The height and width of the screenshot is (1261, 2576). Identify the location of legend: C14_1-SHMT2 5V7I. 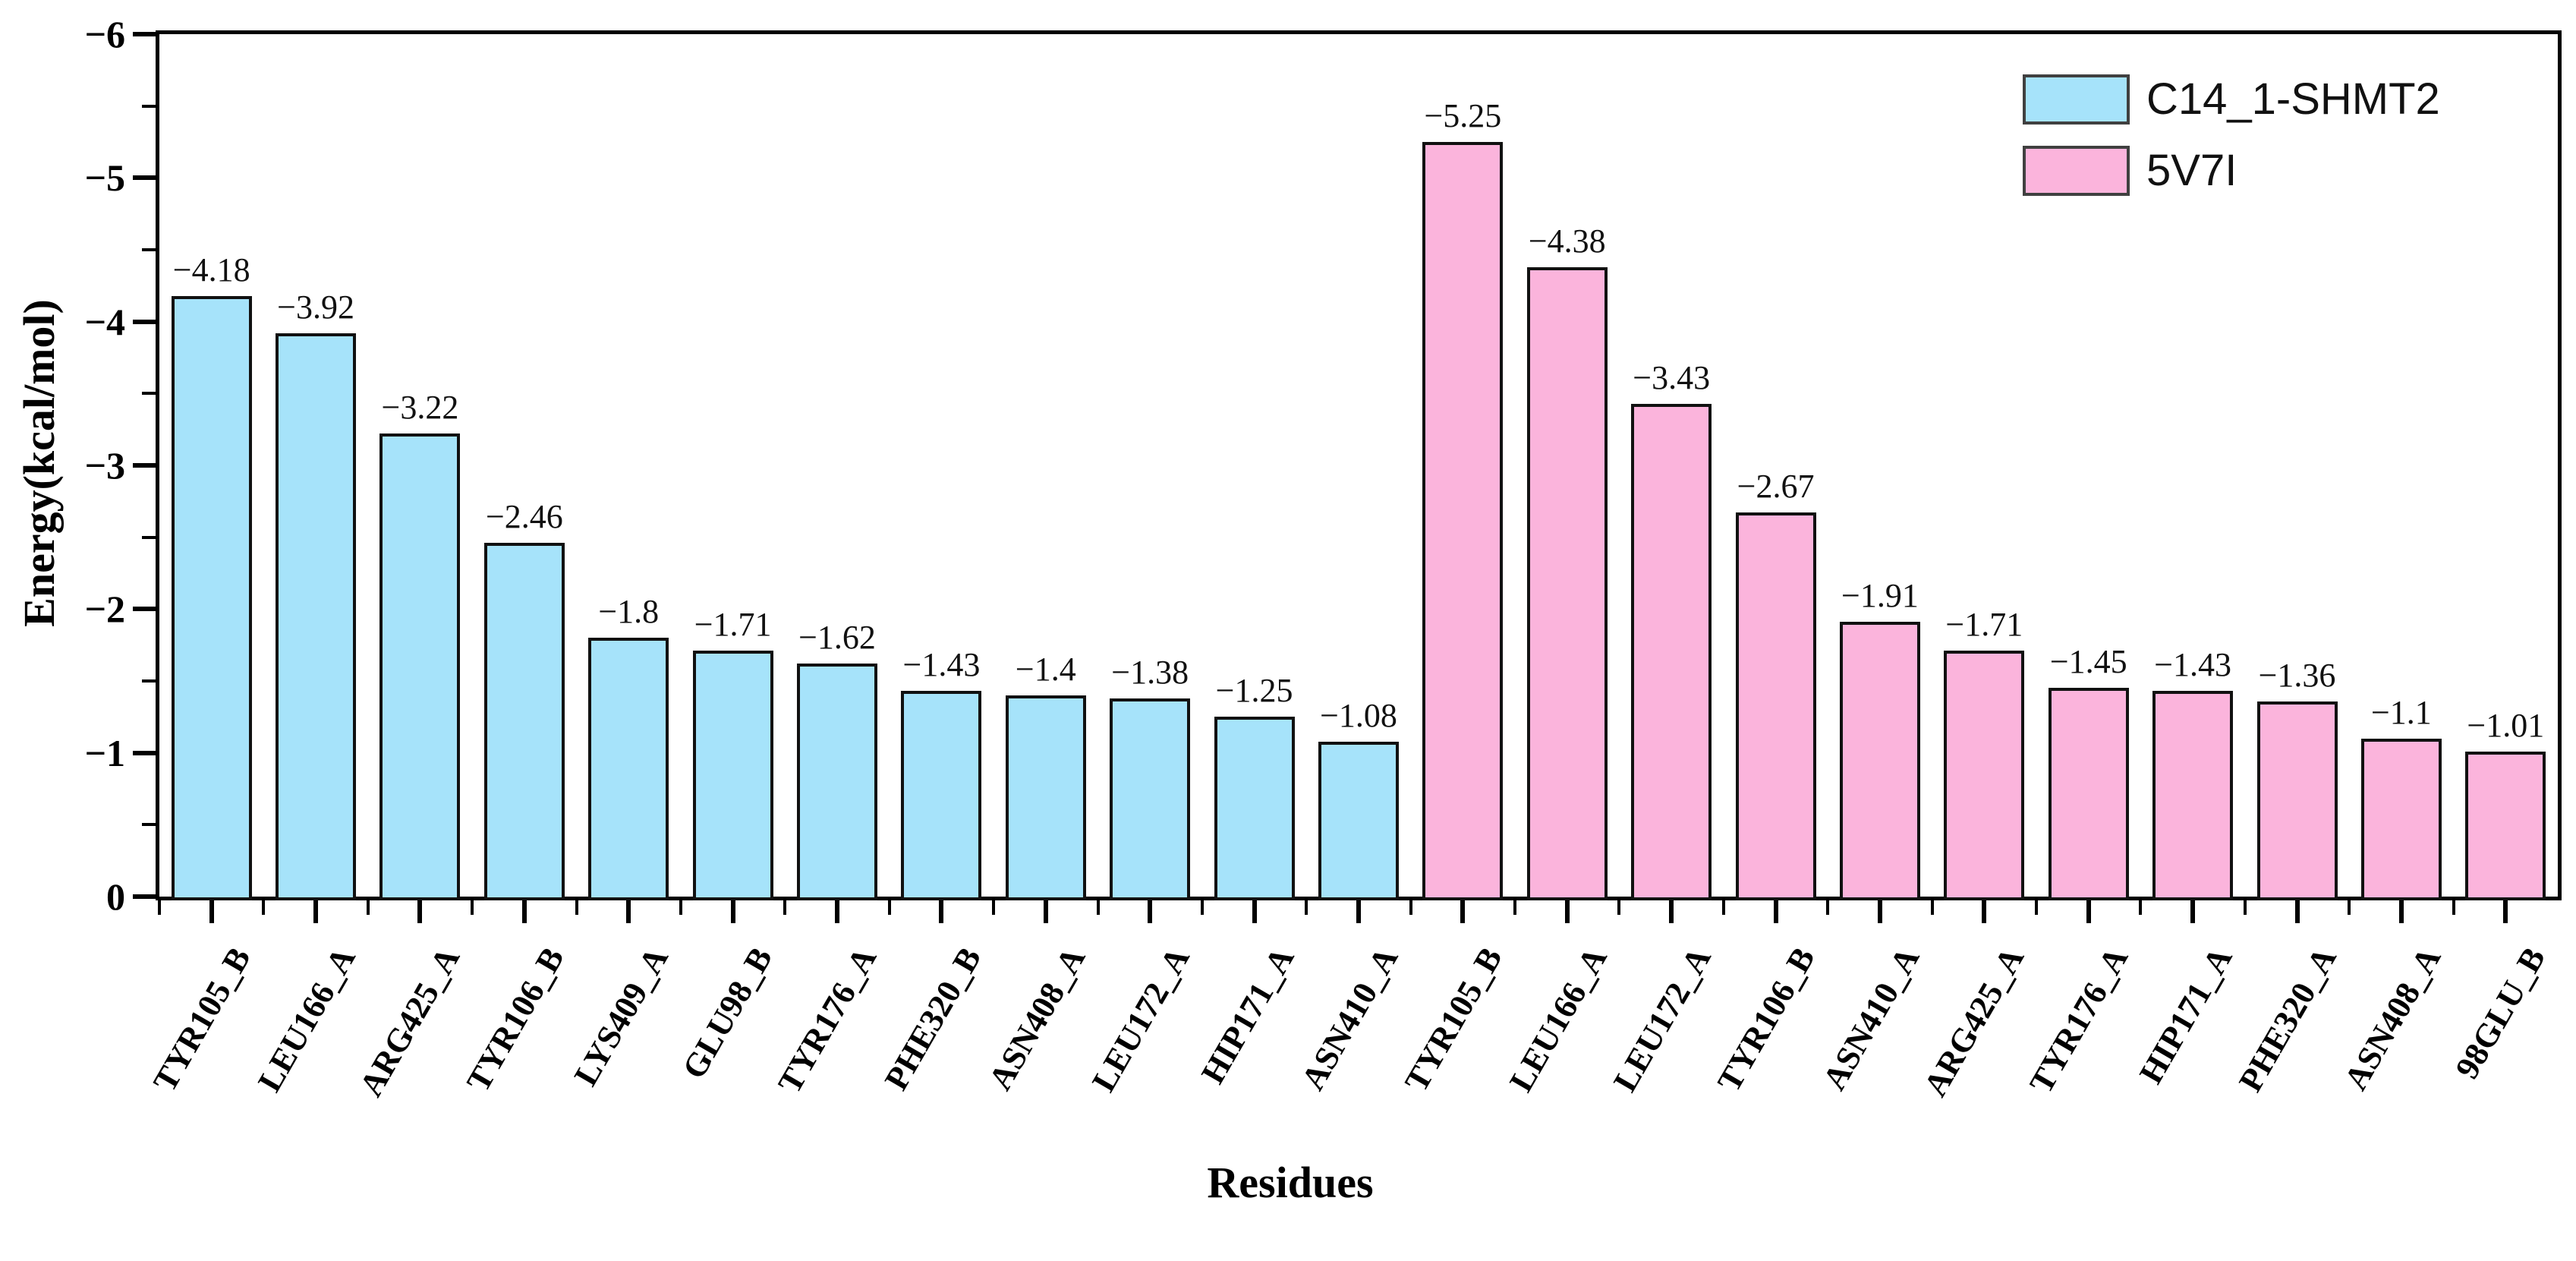
(2231, 145).